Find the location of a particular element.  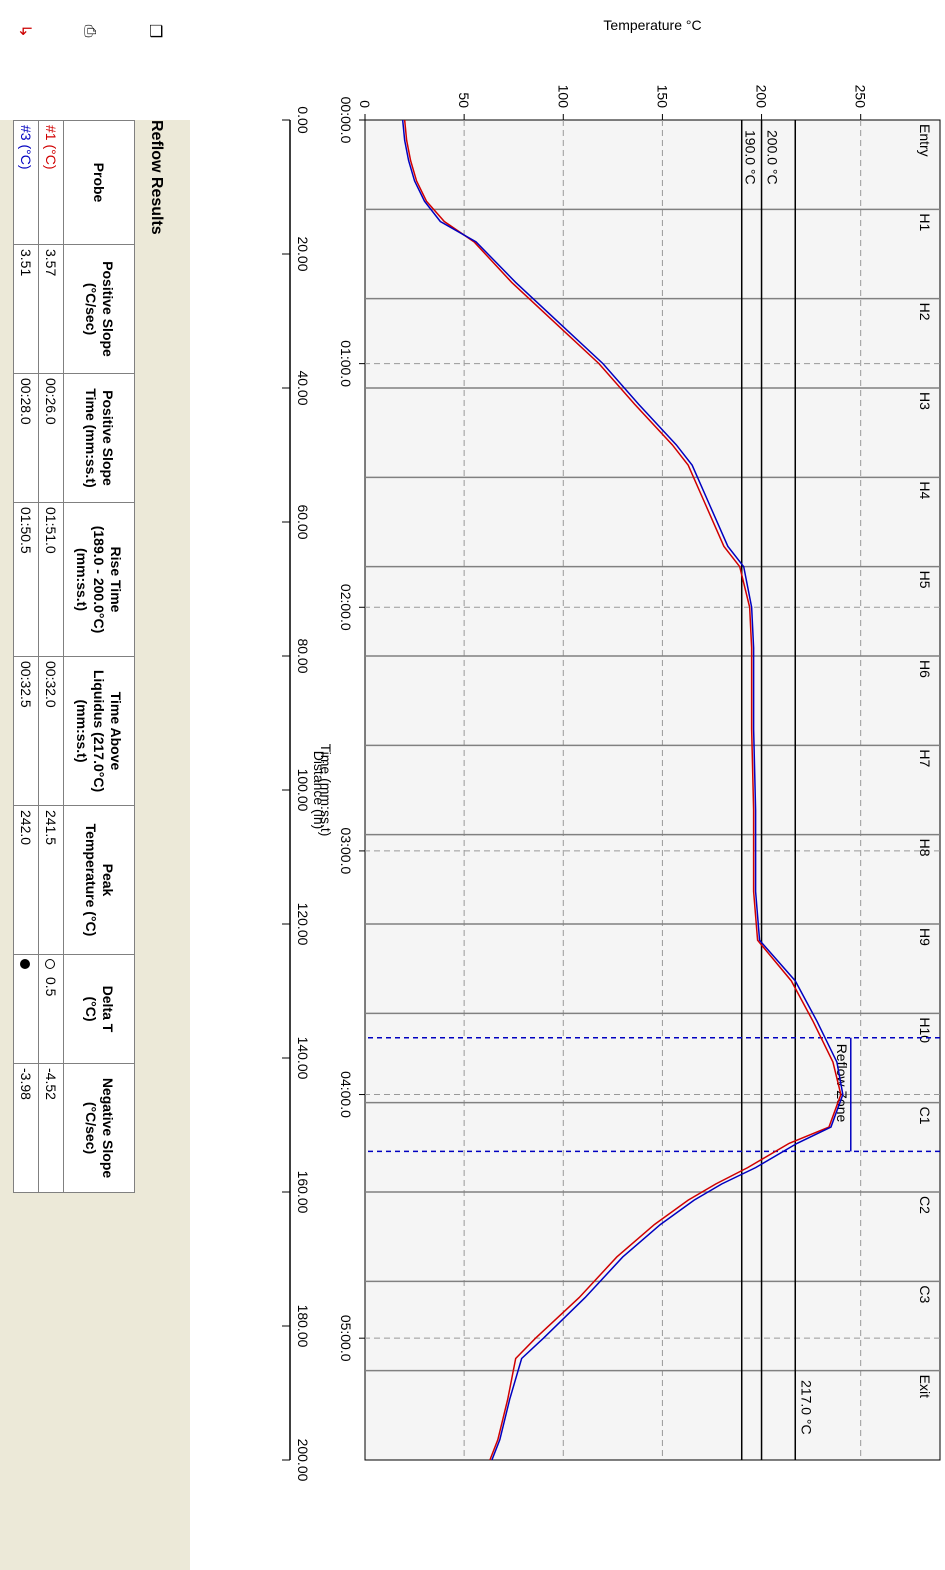

distance-tick-label: 140.00 is located at coordinates (303, 1058).